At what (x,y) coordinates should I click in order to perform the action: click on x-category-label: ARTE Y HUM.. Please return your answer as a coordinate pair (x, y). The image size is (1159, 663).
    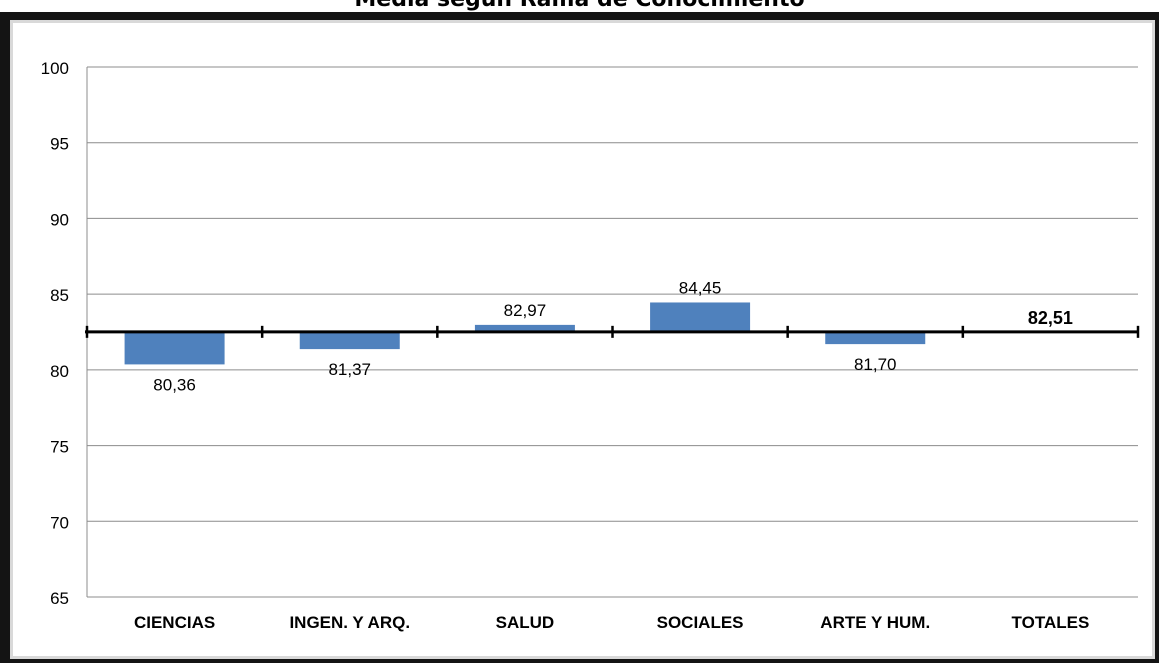
    Looking at the image, I should click on (875, 622).